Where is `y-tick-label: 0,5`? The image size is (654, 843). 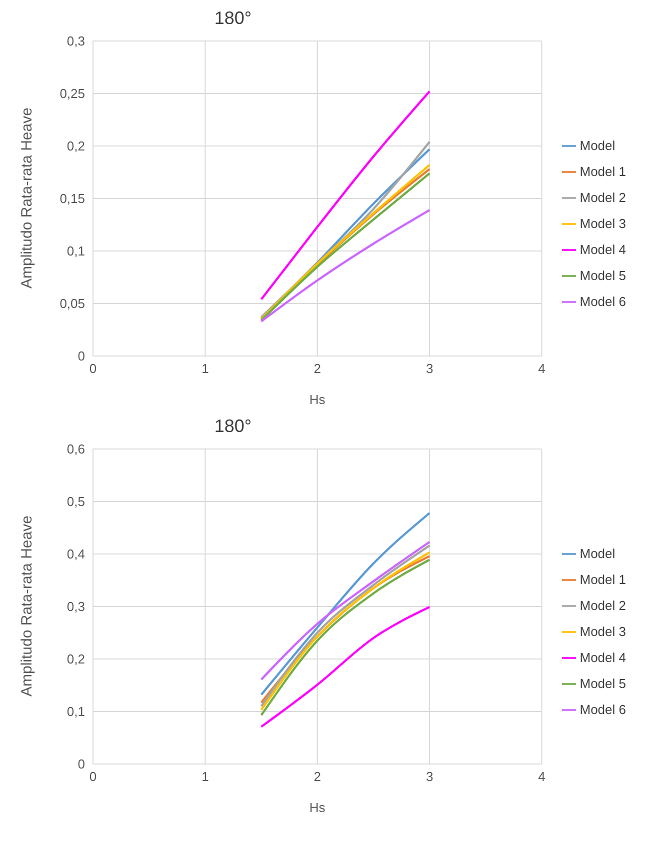
y-tick-label: 0,5 is located at coordinates (75, 502).